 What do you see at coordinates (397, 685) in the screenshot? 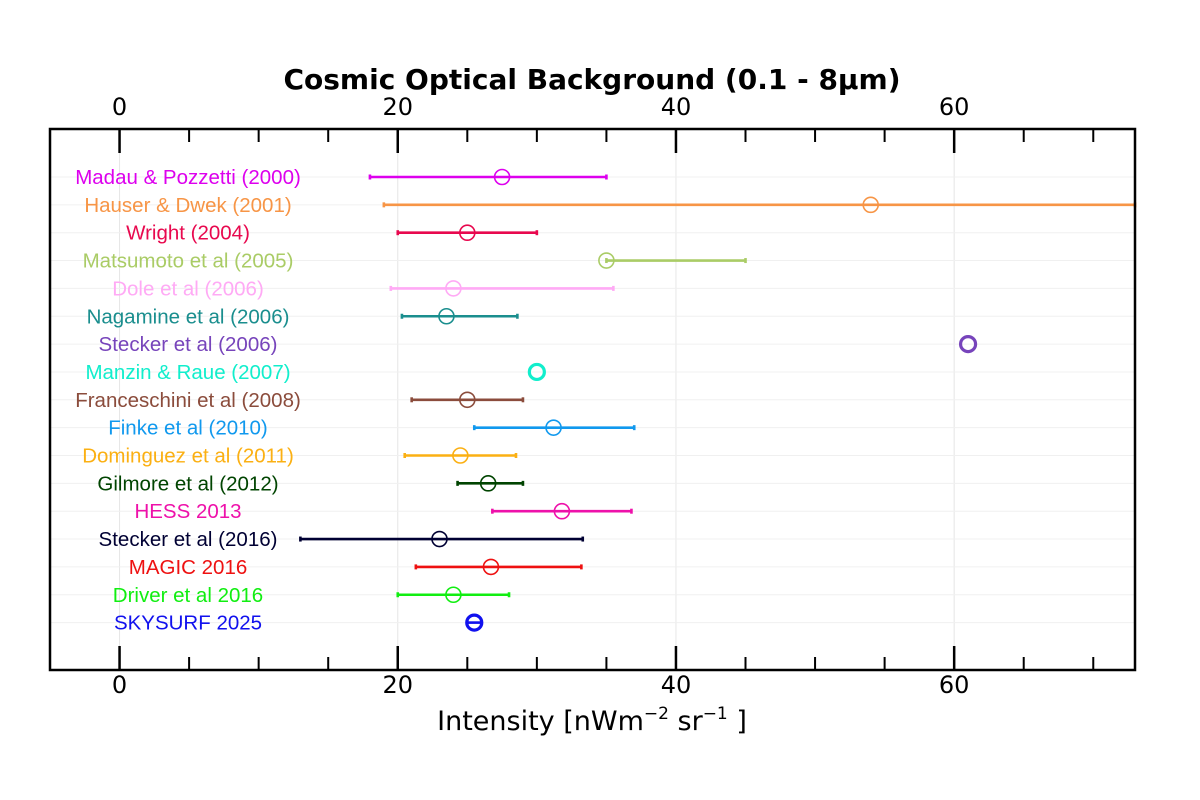
I see `x-tick-label-bottom: 20` at bounding box center [397, 685].